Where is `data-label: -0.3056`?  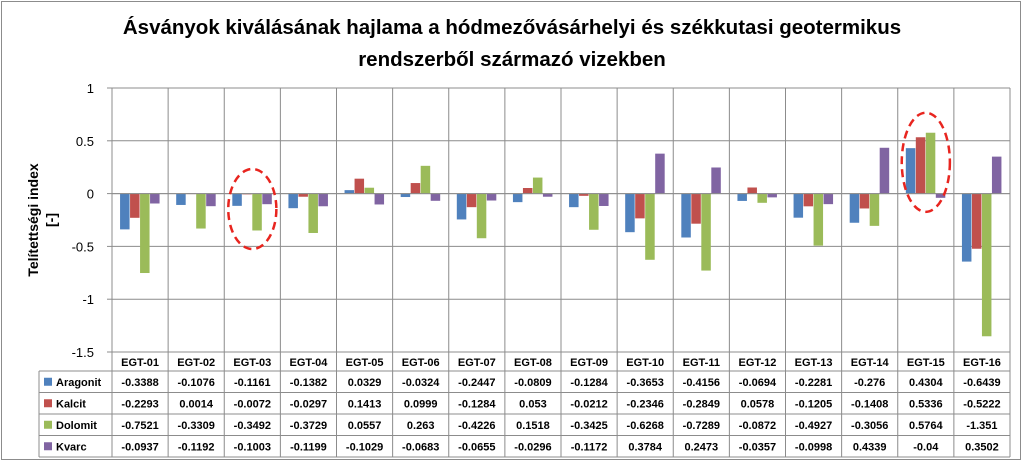
data-label: -0.3056 is located at coordinates (869, 426).